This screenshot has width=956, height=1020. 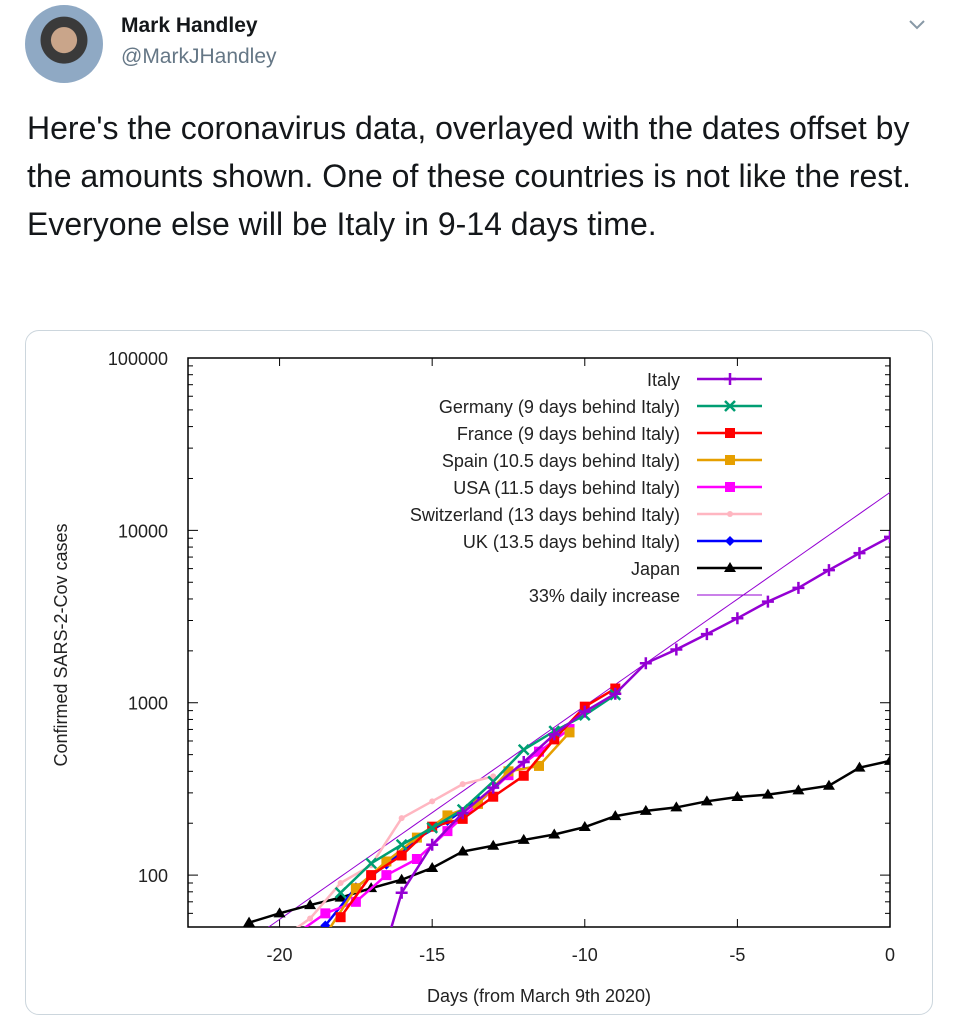 What do you see at coordinates (189, 25) in the screenshot?
I see `author-name: Mark Handley` at bounding box center [189, 25].